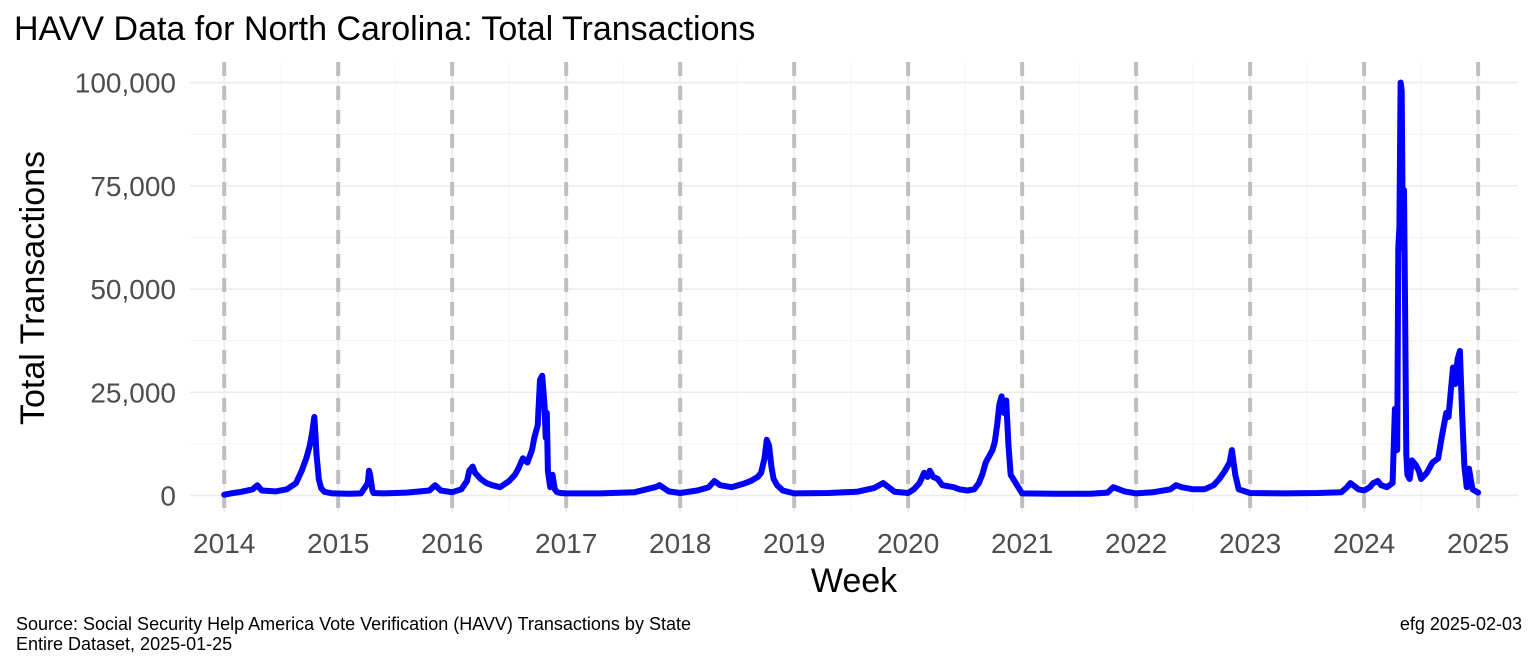 Image resolution: width=1536 pixels, height=672 pixels. I want to click on x-tick-label: 2014, so click(224, 543).